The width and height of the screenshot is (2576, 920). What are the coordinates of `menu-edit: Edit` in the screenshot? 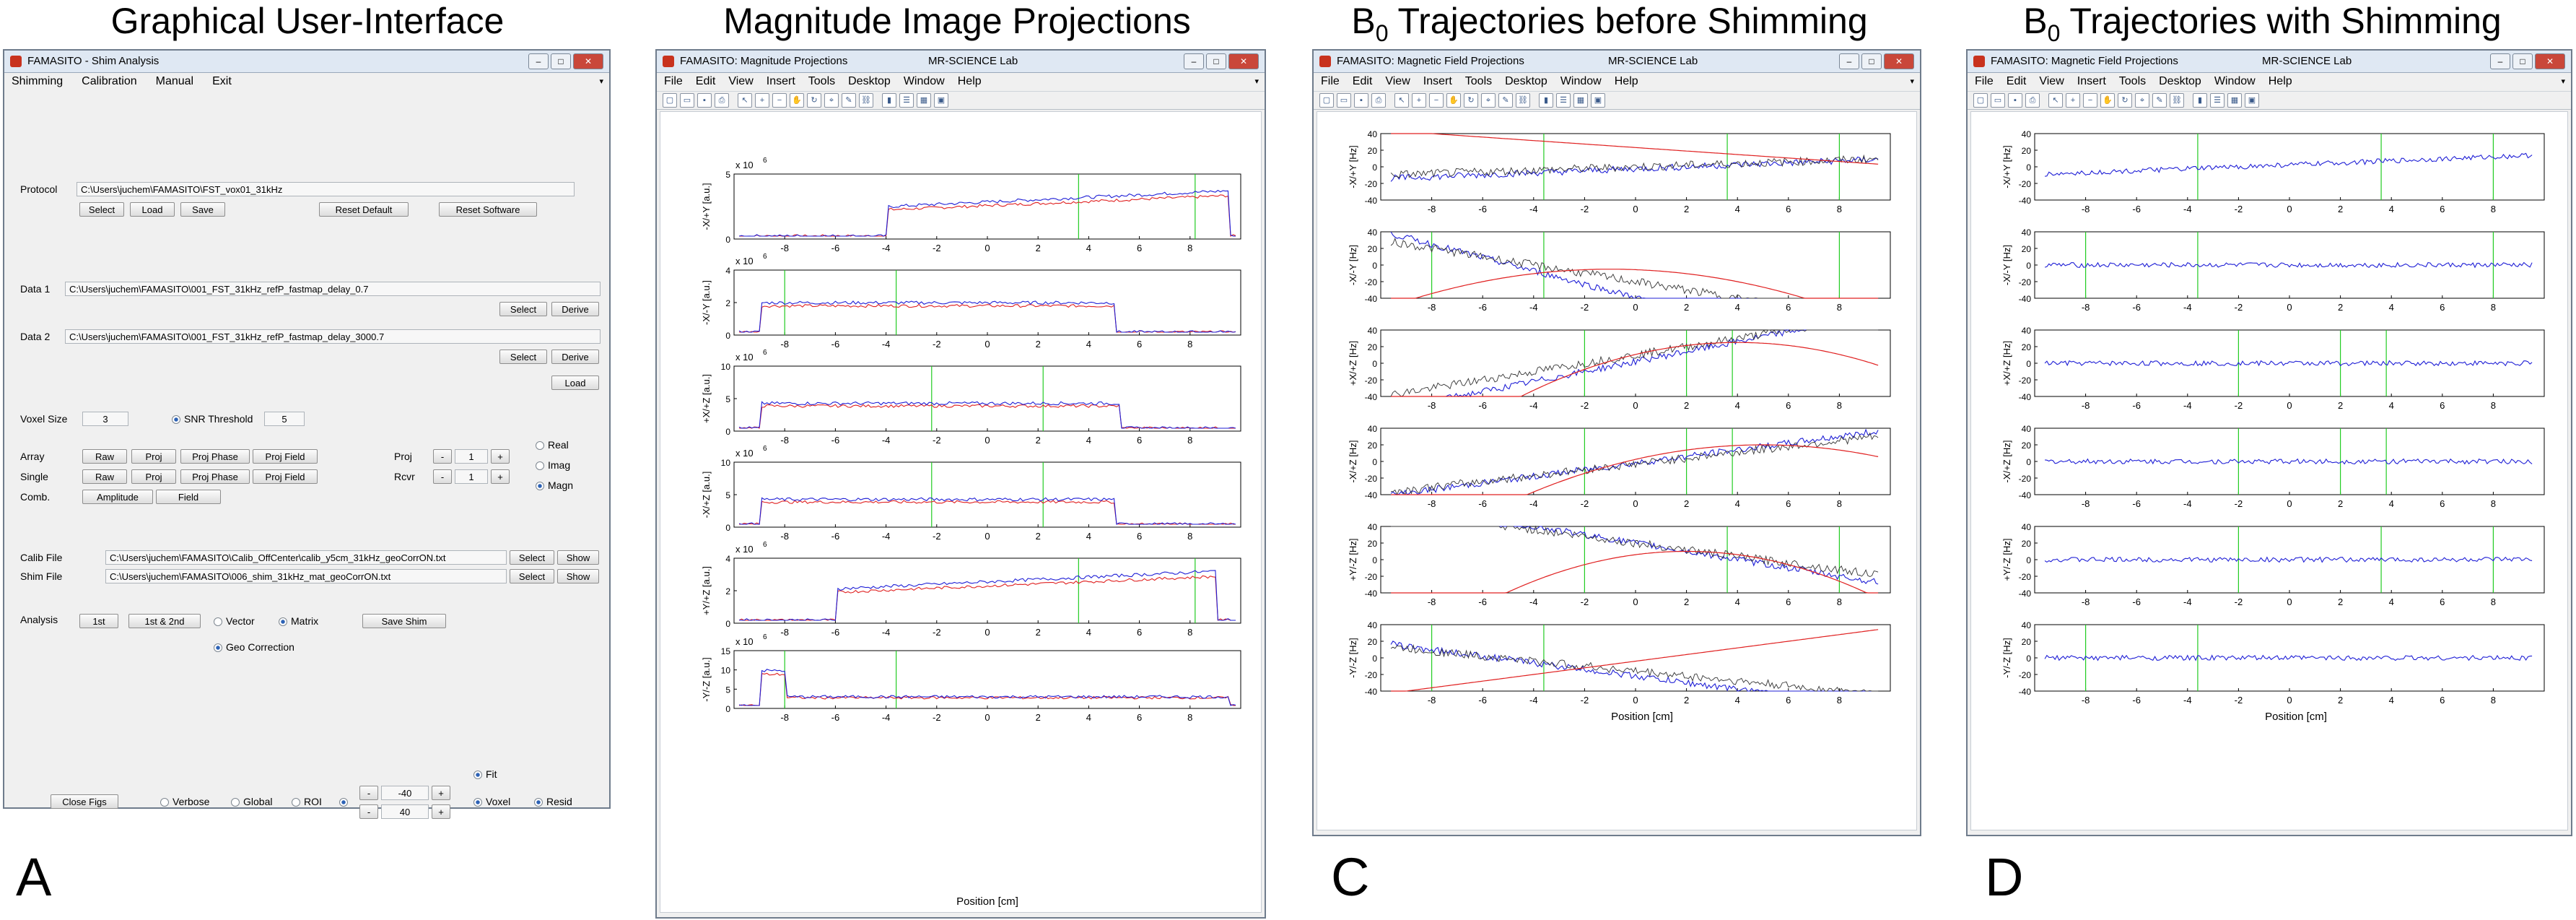 It's located at (1362, 81).